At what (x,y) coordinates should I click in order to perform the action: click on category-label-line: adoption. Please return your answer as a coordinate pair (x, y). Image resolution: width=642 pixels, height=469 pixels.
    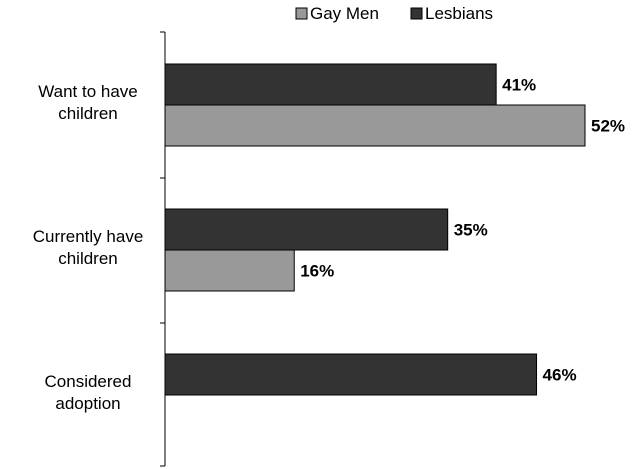
    Looking at the image, I should click on (87, 403).